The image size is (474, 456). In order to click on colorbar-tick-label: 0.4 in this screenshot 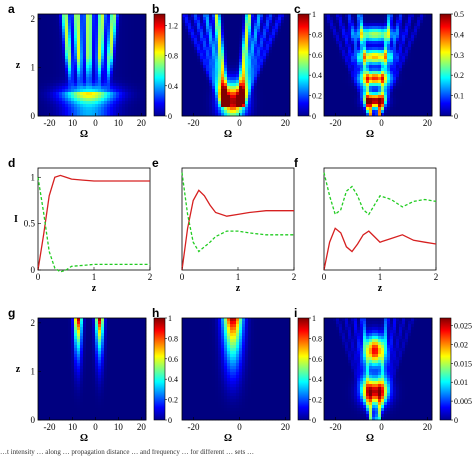, I will do `click(173, 86)`.